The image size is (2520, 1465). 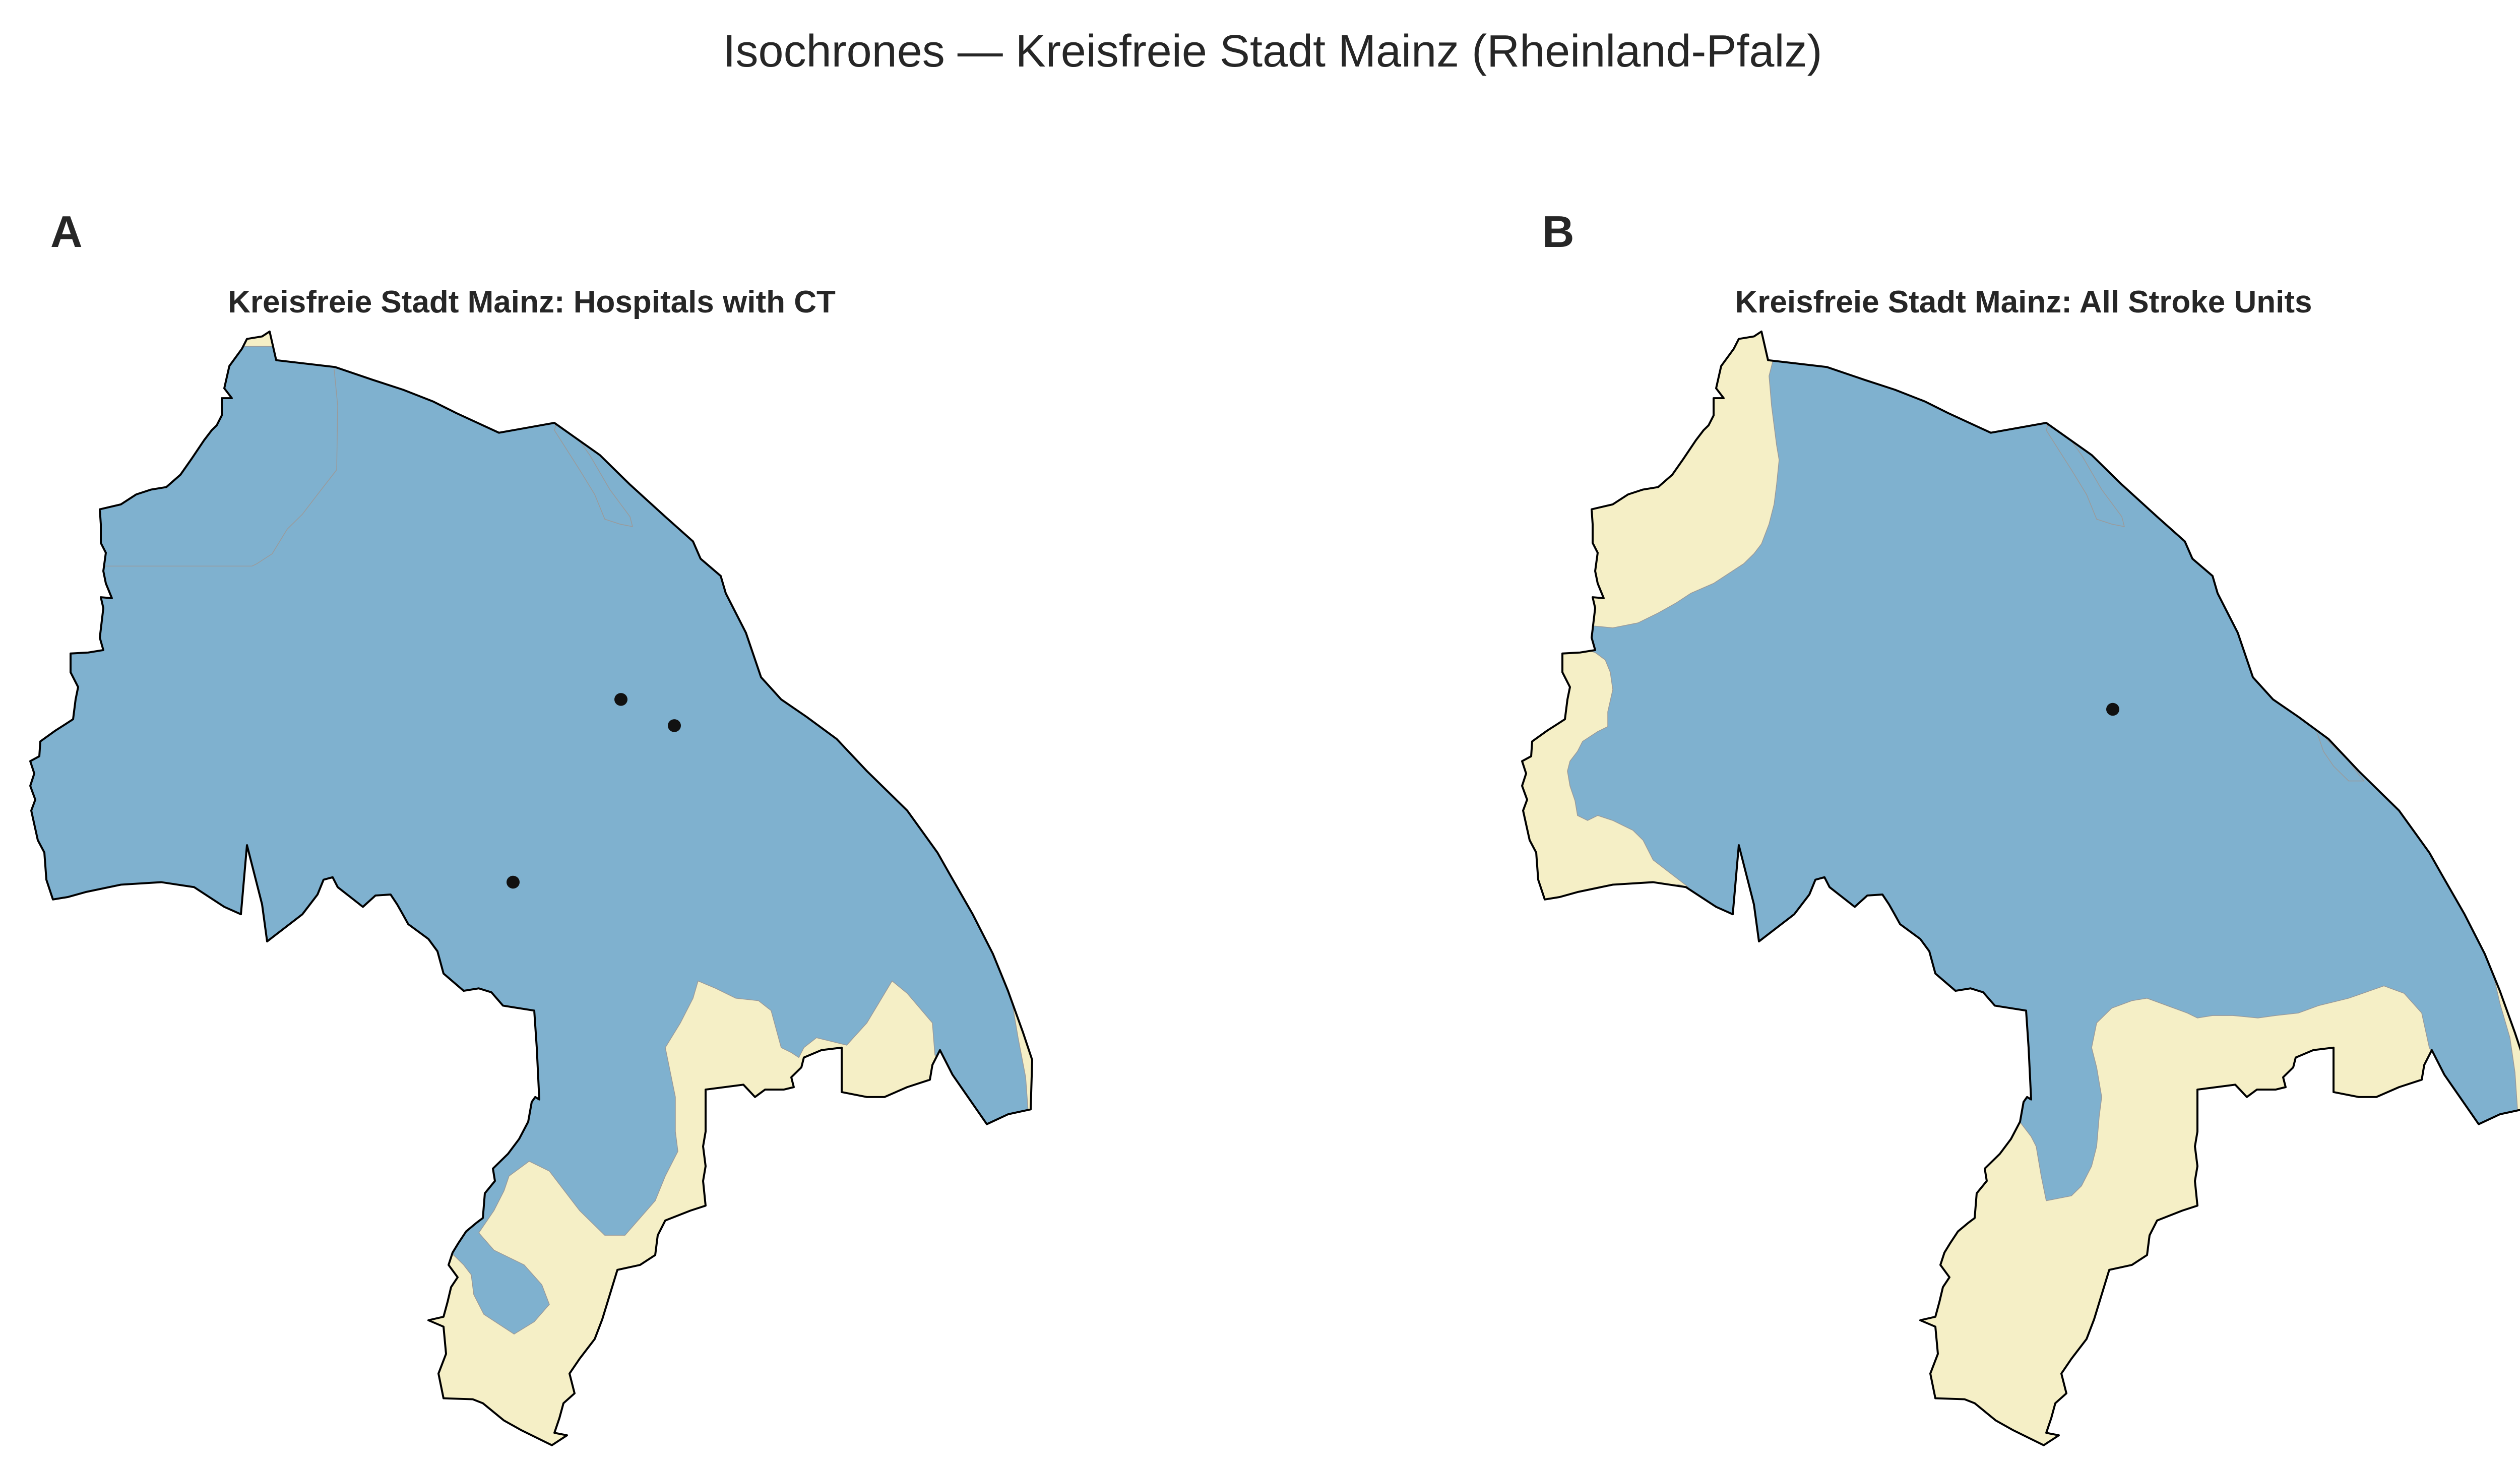 What do you see at coordinates (1558, 232) in the screenshot?
I see `panel-label-b: B` at bounding box center [1558, 232].